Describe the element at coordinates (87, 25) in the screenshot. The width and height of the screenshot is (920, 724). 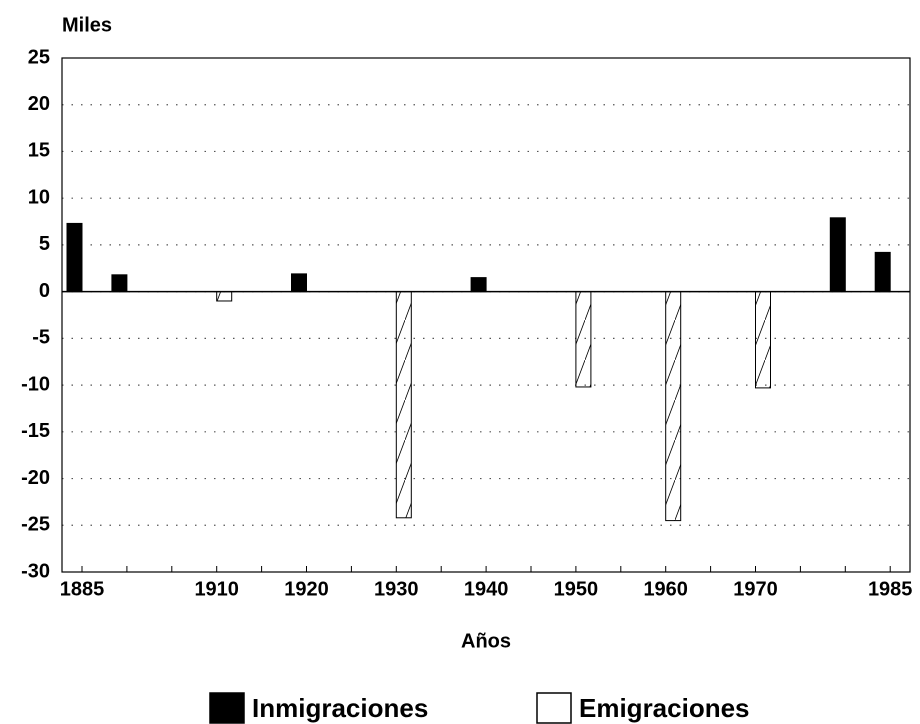
I see `chart-title: Miles` at that location.